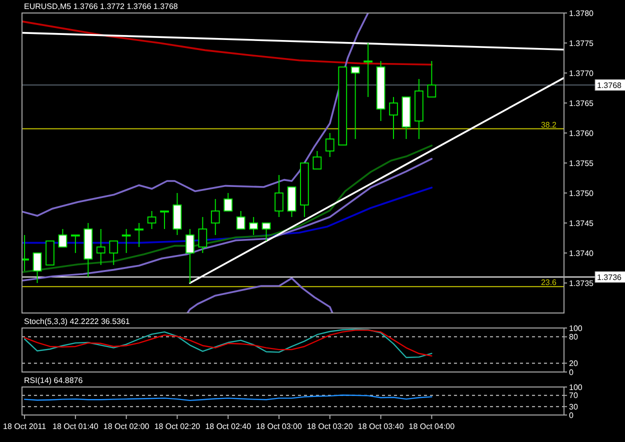  What do you see at coordinates (581, 43) in the screenshot?
I see `y-tick-label: 1.3775` at bounding box center [581, 43].